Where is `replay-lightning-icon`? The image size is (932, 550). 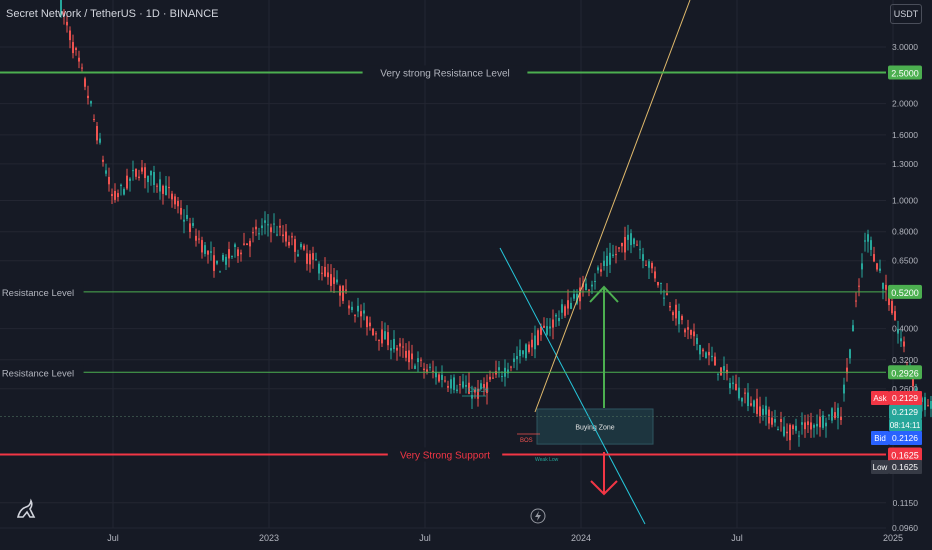 replay-lightning-icon is located at coordinates (538, 516).